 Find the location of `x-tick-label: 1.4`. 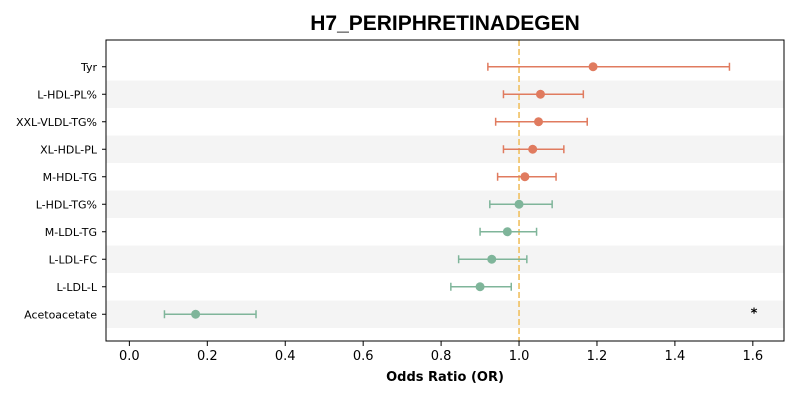

x-tick-label: 1.4 is located at coordinates (675, 356).